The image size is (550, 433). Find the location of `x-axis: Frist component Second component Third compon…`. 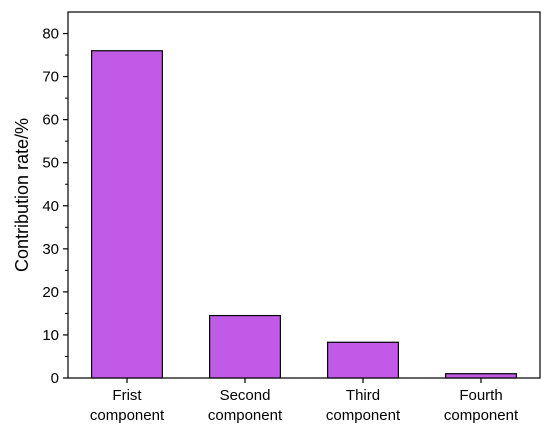

x-axis: Frist component Second component Third compon… is located at coordinates (304, 401).